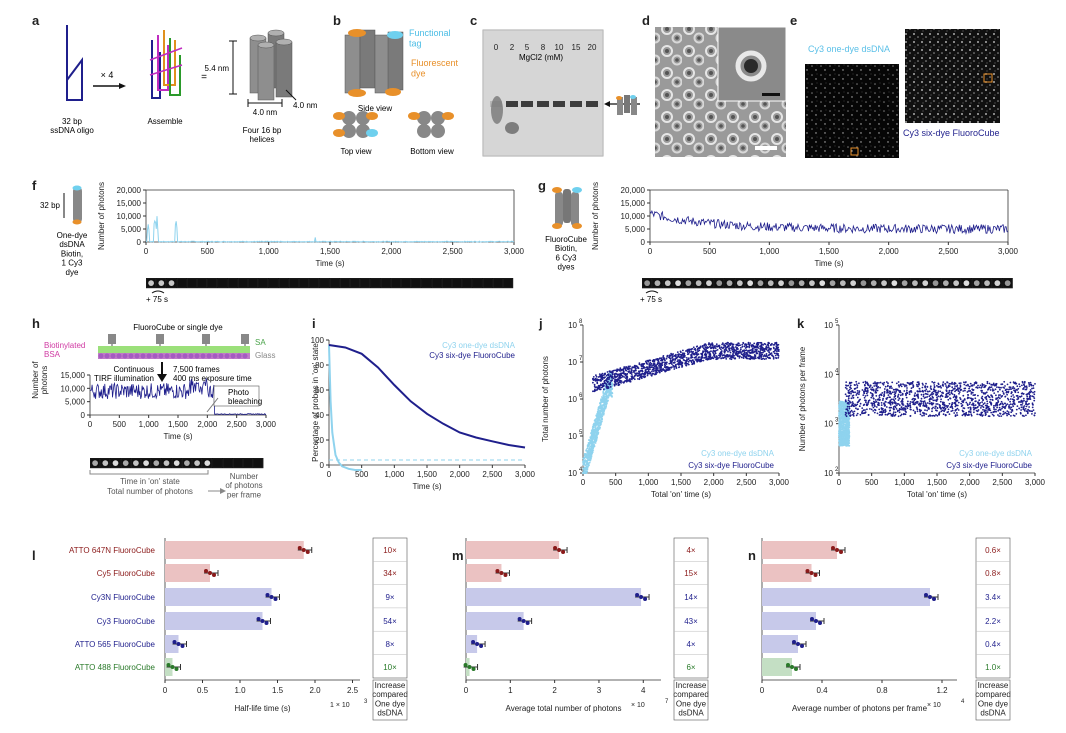 The height and width of the screenshot is (733, 1066). What do you see at coordinates (430, 38) in the screenshot?
I see `functional-tag-label: Functional tag` at bounding box center [430, 38].